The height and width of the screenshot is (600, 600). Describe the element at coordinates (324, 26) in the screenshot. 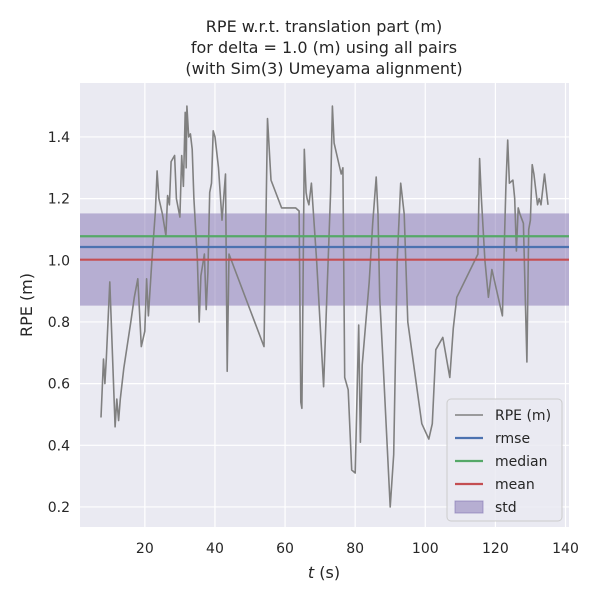

I see `chart-title-line-1: RPE w.r.t. translation part (m)` at that location.